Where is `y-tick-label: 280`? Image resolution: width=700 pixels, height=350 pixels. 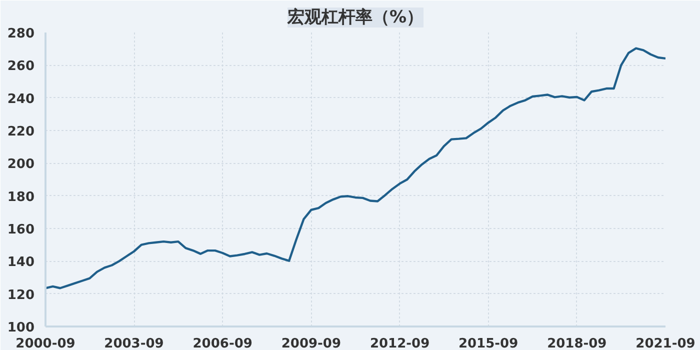
y-tick-label: 280 is located at coordinates (21, 34).